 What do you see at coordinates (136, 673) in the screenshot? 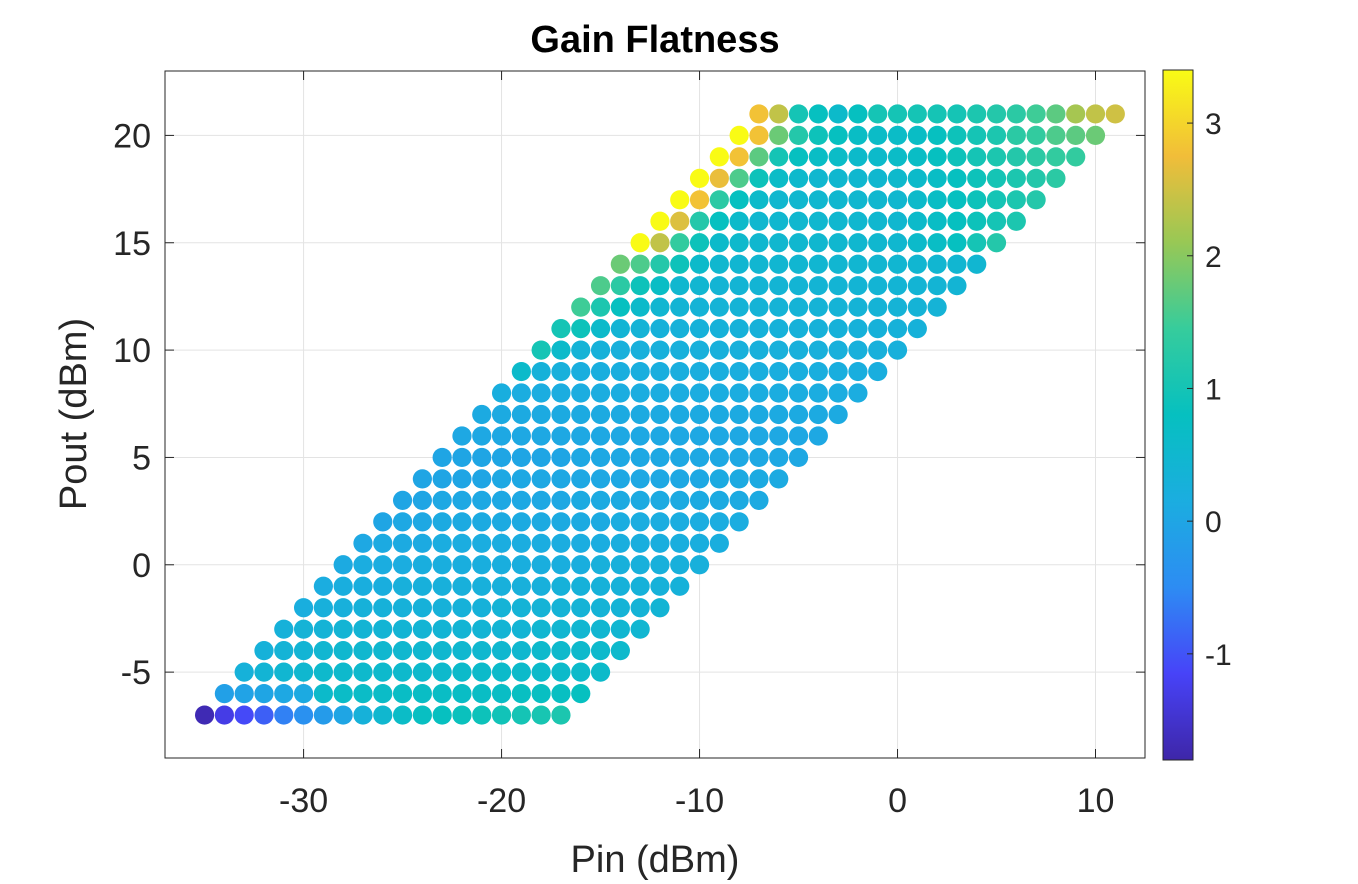
I see `y-tick-label: -5` at bounding box center [136, 673].